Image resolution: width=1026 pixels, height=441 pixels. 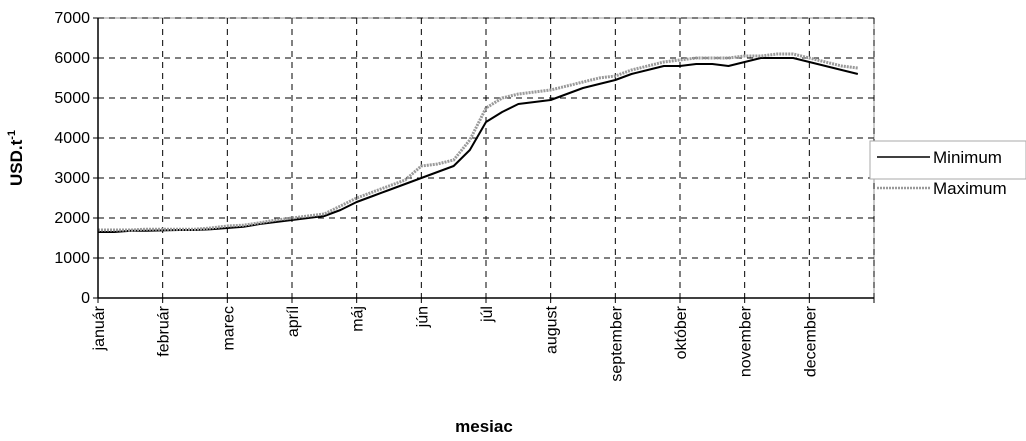 What do you see at coordinates (72, 258) in the screenshot?
I see `y-tick-label: 1000` at bounding box center [72, 258].